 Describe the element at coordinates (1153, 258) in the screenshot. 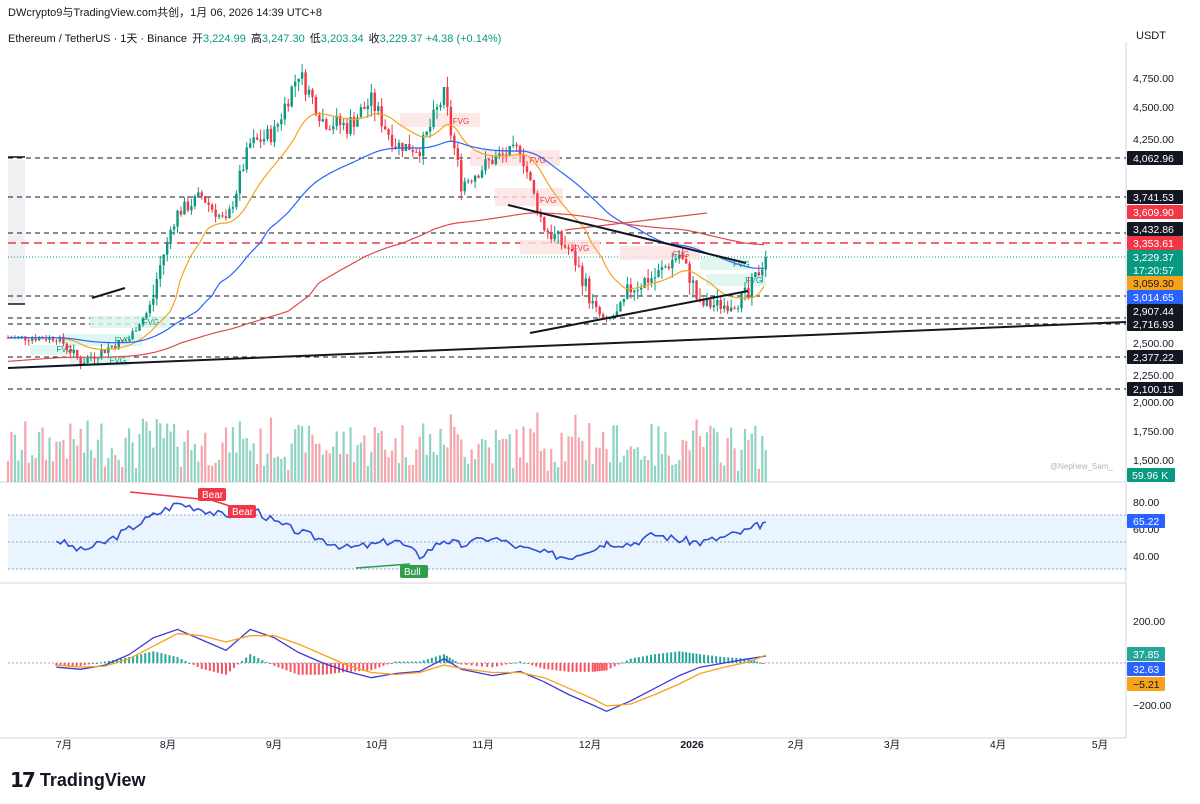

I see `price-label: 3,229.37` at that location.